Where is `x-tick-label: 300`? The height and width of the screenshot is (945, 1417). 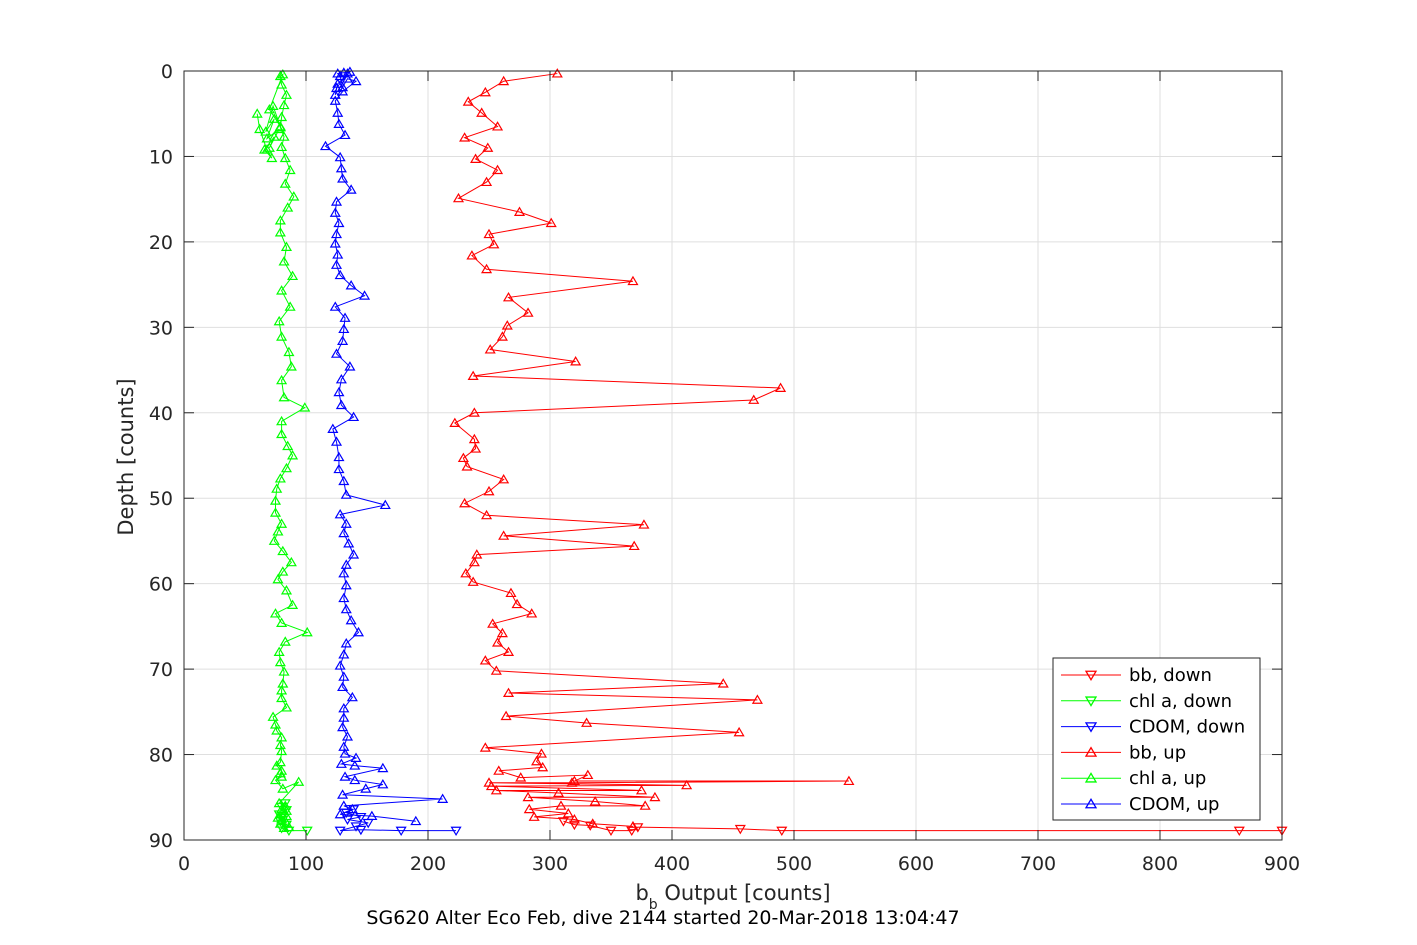
x-tick-label: 300 is located at coordinates (550, 864).